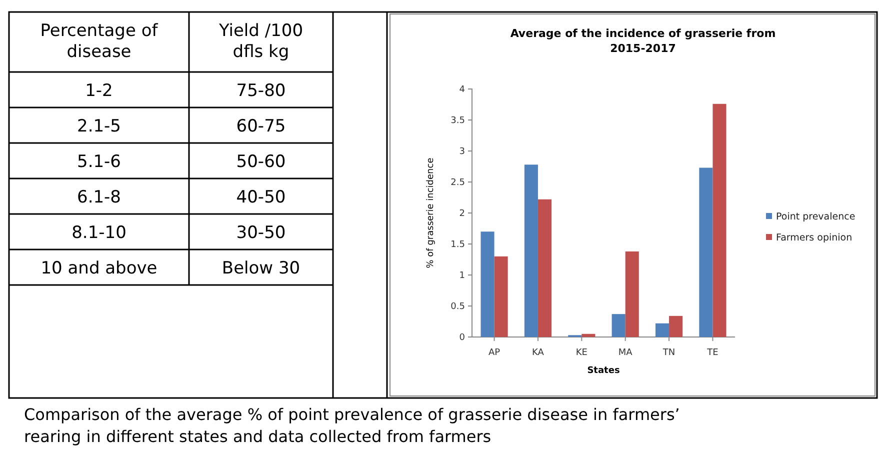 The image size is (879, 451). What do you see at coordinates (457, 121) in the screenshot?
I see `y-tick-label: 3.5` at bounding box center [457, 121].